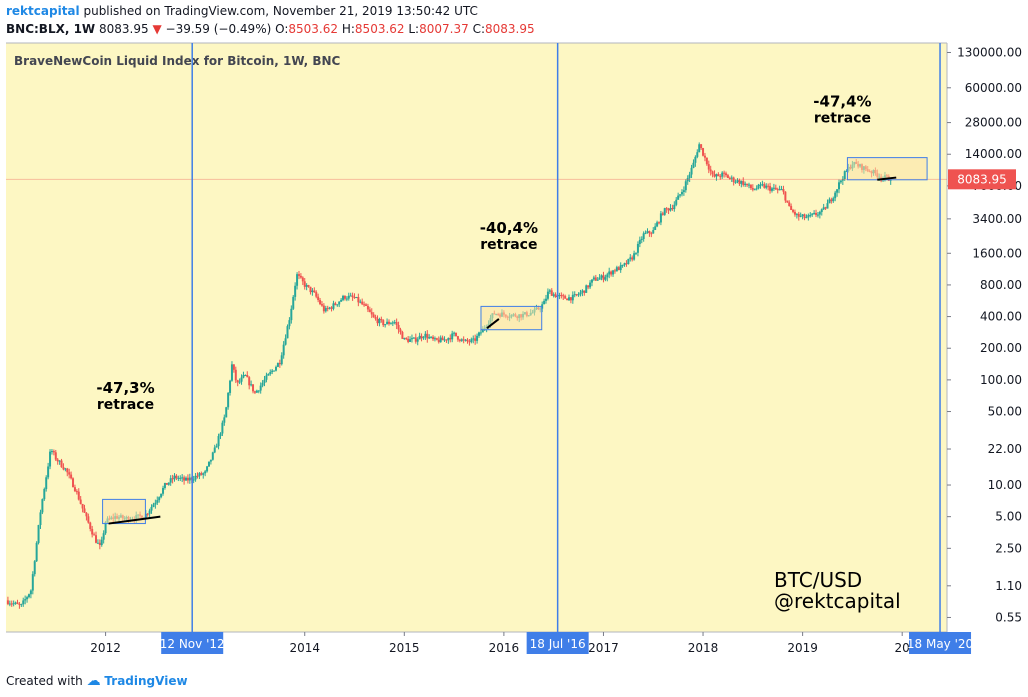 The height and width of the screenshot is (697, 1028). What do you see at coordinates (993, 88) in the screenshot?
I see `y-tick-label-1: 60000.00` at bounding box center [993, 88].